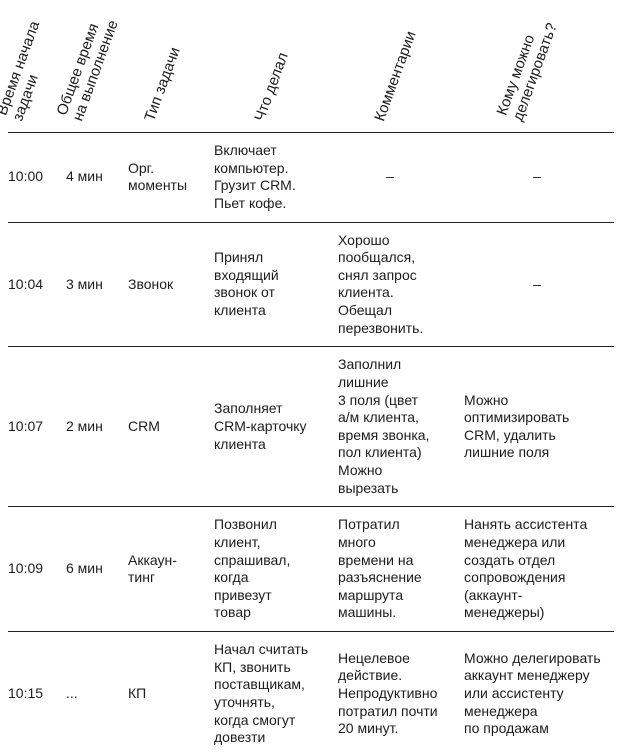 This screenshot has width=622, height=756. Describe the element at coordinates (260, 426) in the screenshot. I see `cell-activity: Заполняет CRM-карточку клиента` at that location.